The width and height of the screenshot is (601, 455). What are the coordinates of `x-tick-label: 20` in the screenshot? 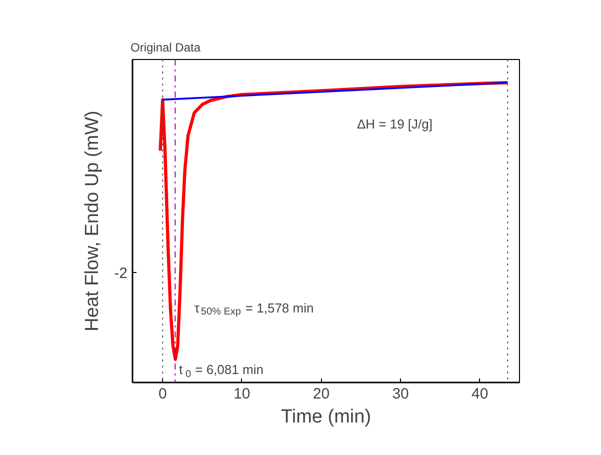 It's located at (321, 394).